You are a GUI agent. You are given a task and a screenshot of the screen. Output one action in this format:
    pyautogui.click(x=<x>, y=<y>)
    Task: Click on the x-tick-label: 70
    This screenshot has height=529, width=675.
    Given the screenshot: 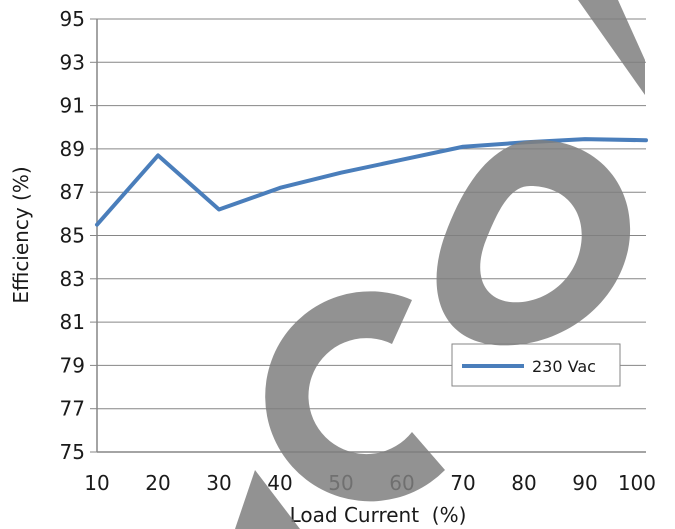 What is the action you would take?
    pyautogui.click(x=462, y=483)
    